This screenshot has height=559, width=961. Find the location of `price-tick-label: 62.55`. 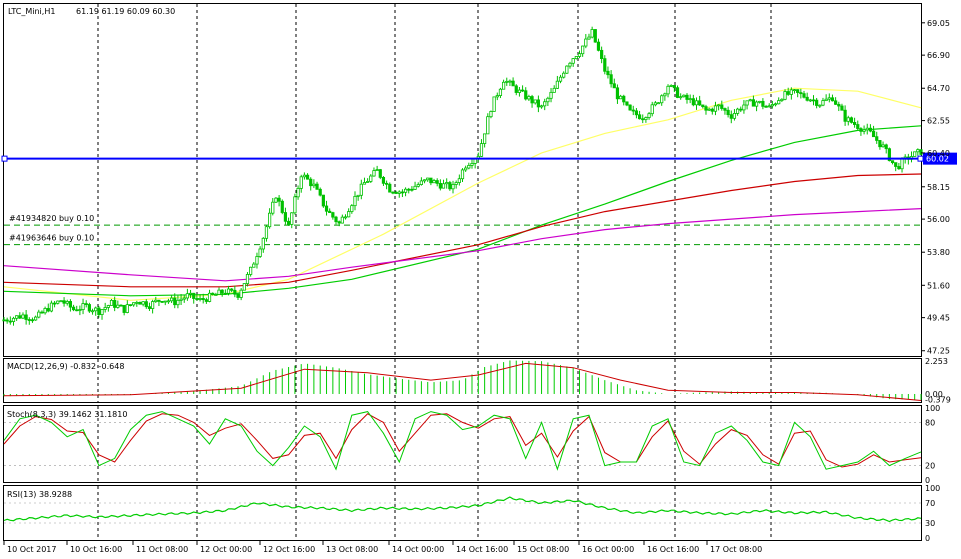

price-tick-label: 62.55 is located at coordinates (938, 121).